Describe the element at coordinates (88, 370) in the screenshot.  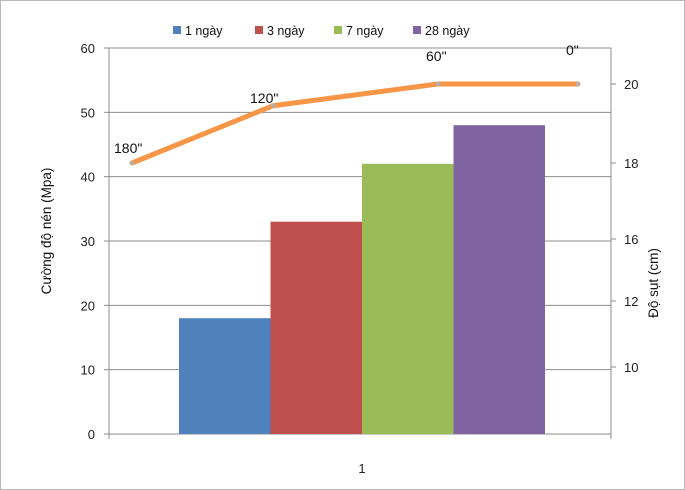
I see `y-tick-label: 10` at that location.